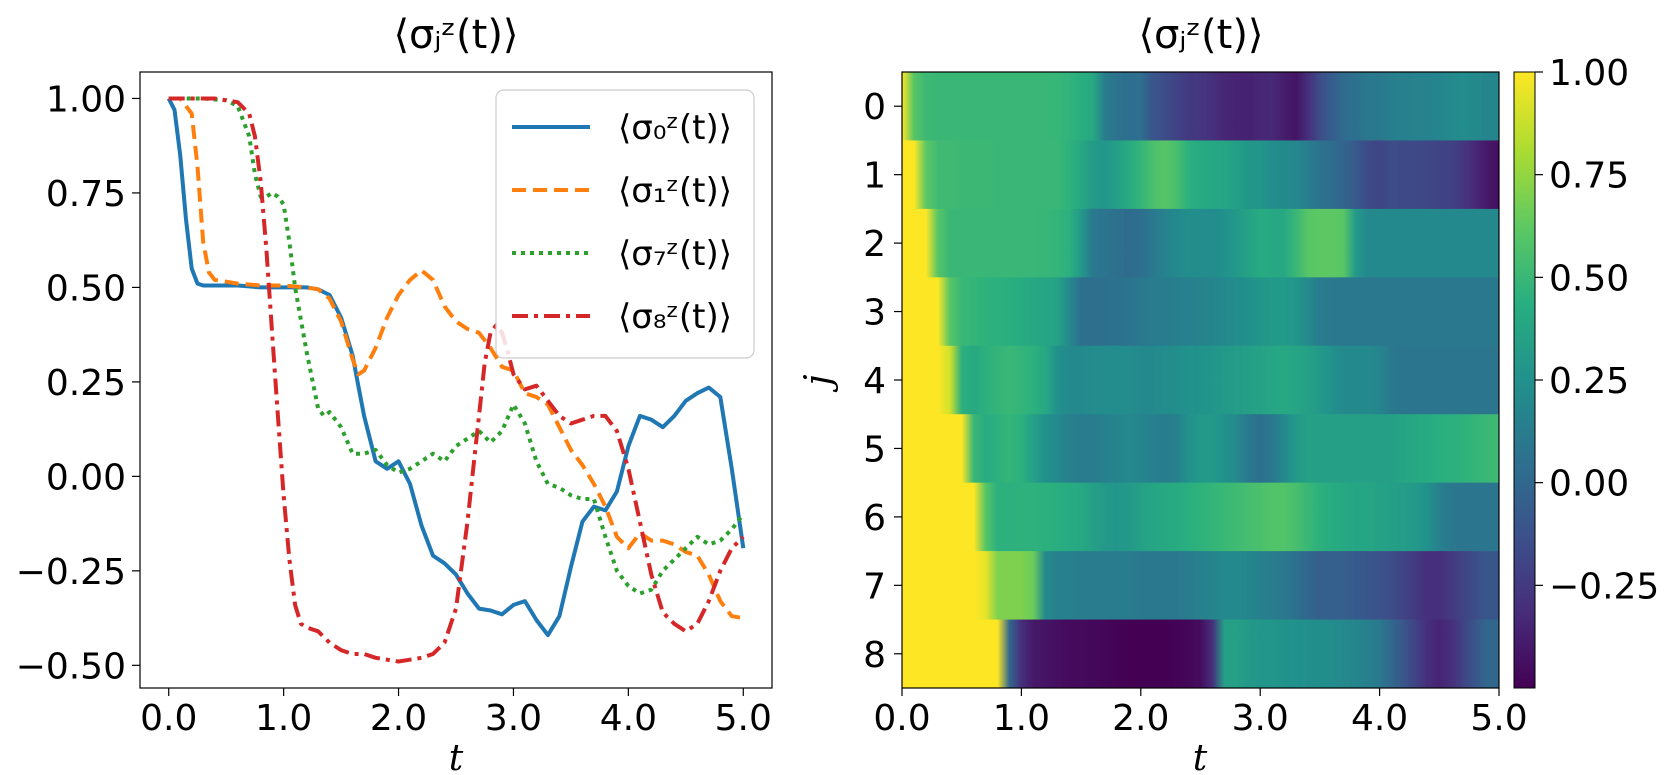  I want to click on legend-label-2: ⟨σ₇ᶻ(t)⟩, so click(675, 254).